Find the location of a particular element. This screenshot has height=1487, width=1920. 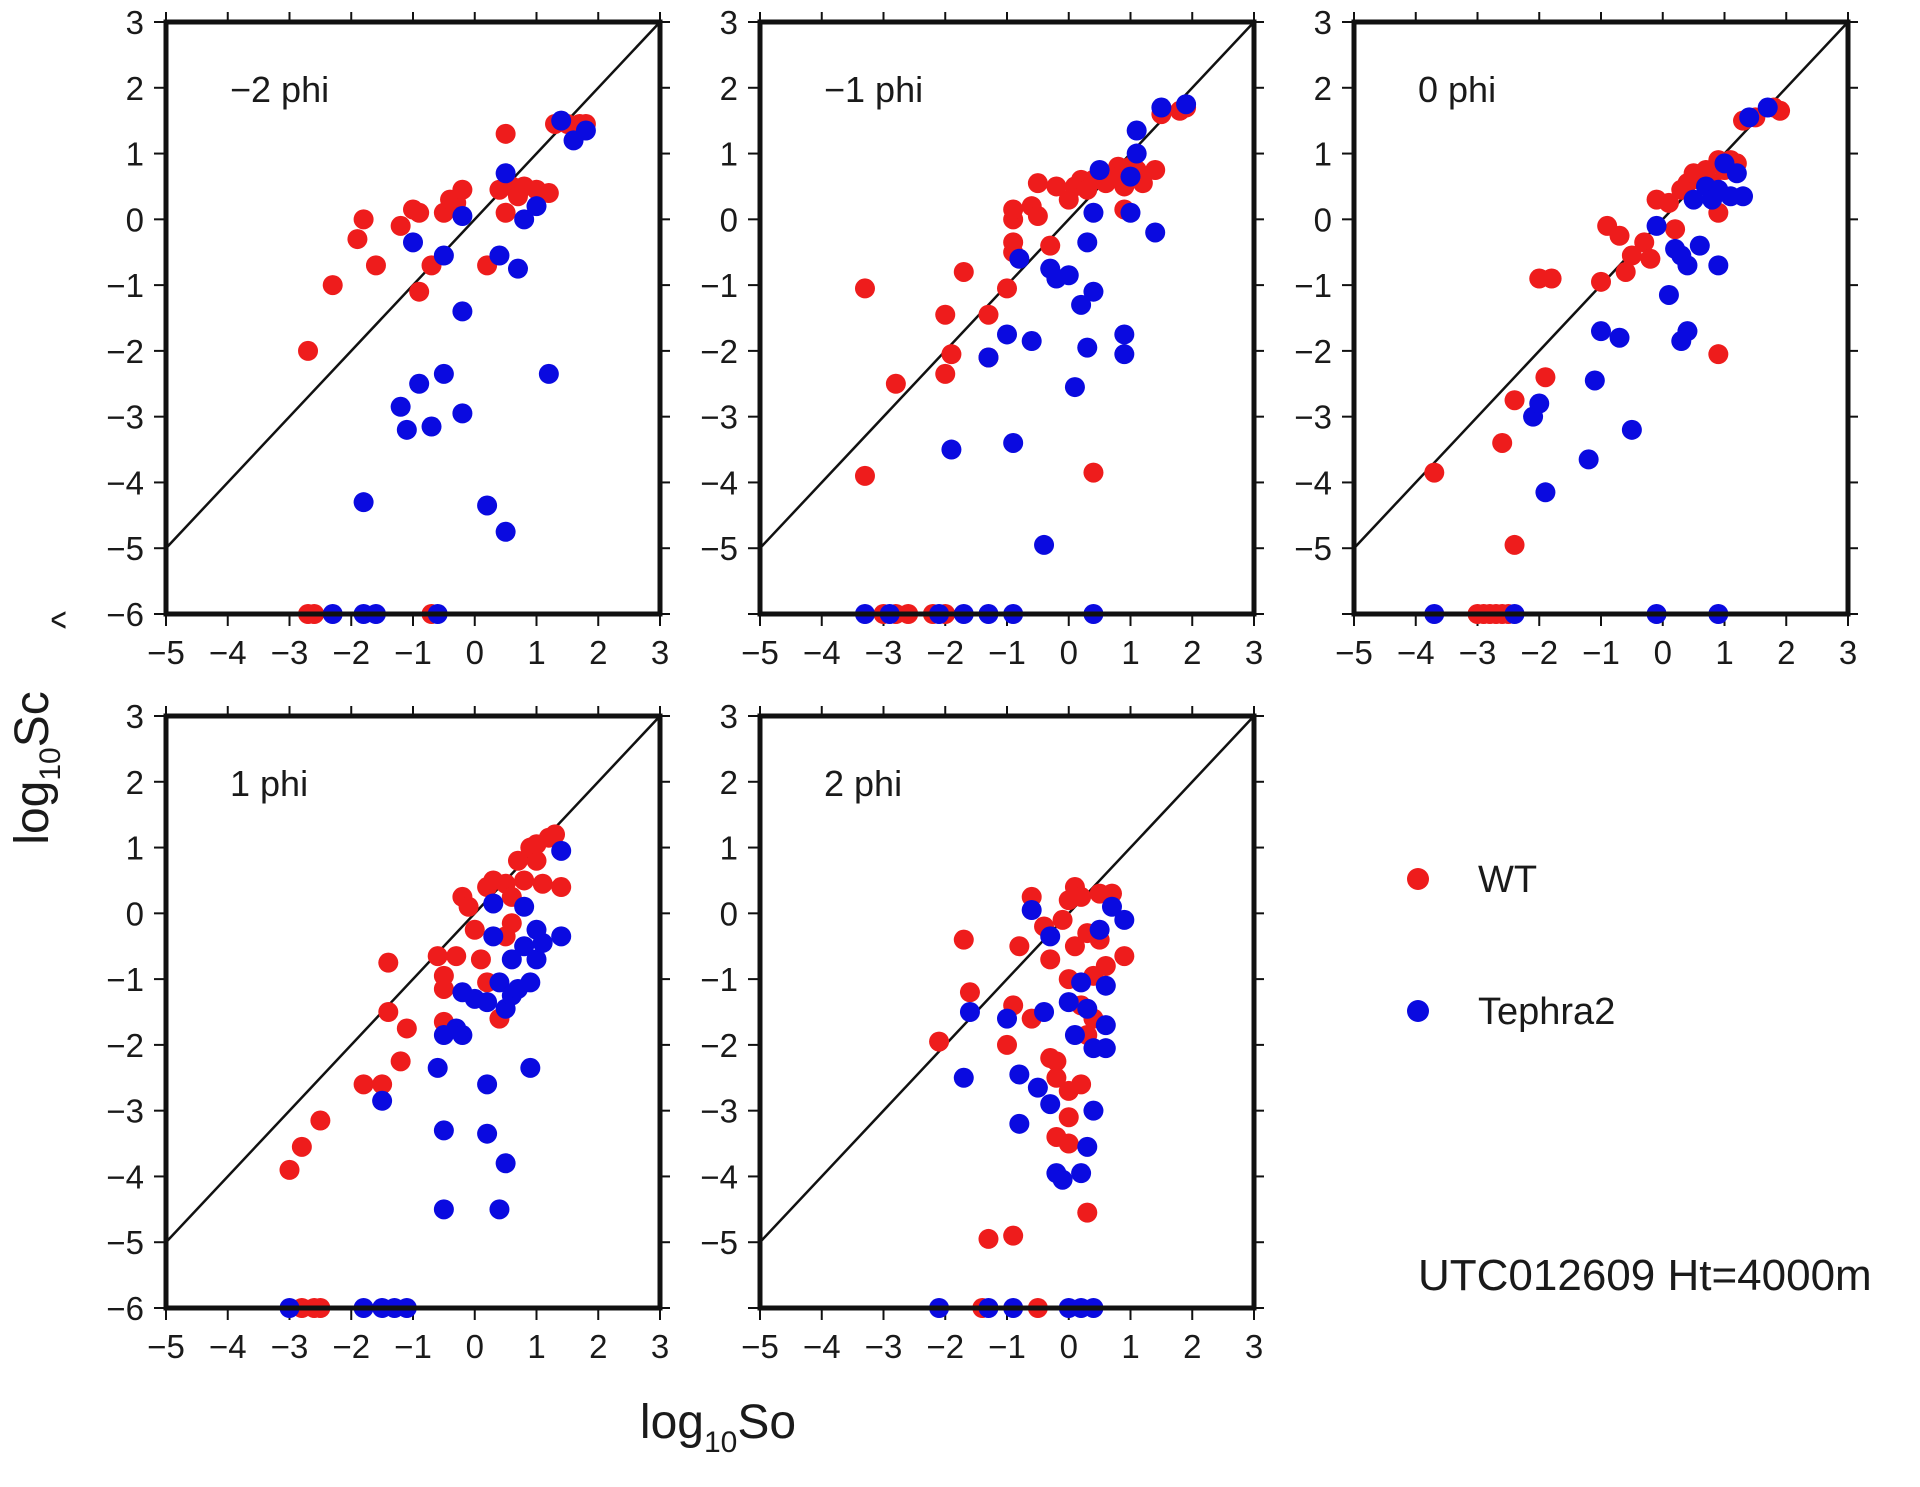

y-tick-label: 2 is located at coordinates (729, 88).